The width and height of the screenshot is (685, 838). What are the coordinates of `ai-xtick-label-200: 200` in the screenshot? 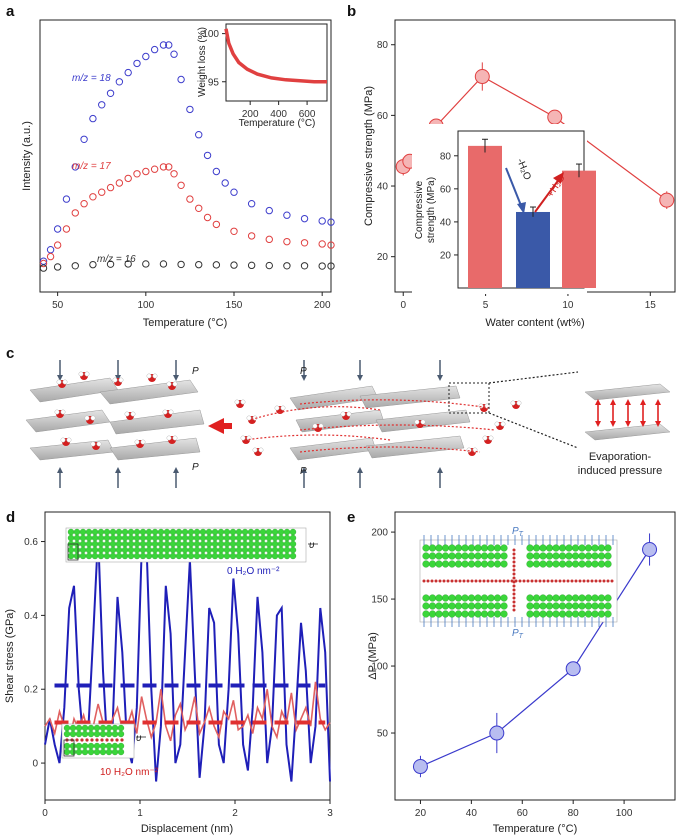 It's located at (250, 114).